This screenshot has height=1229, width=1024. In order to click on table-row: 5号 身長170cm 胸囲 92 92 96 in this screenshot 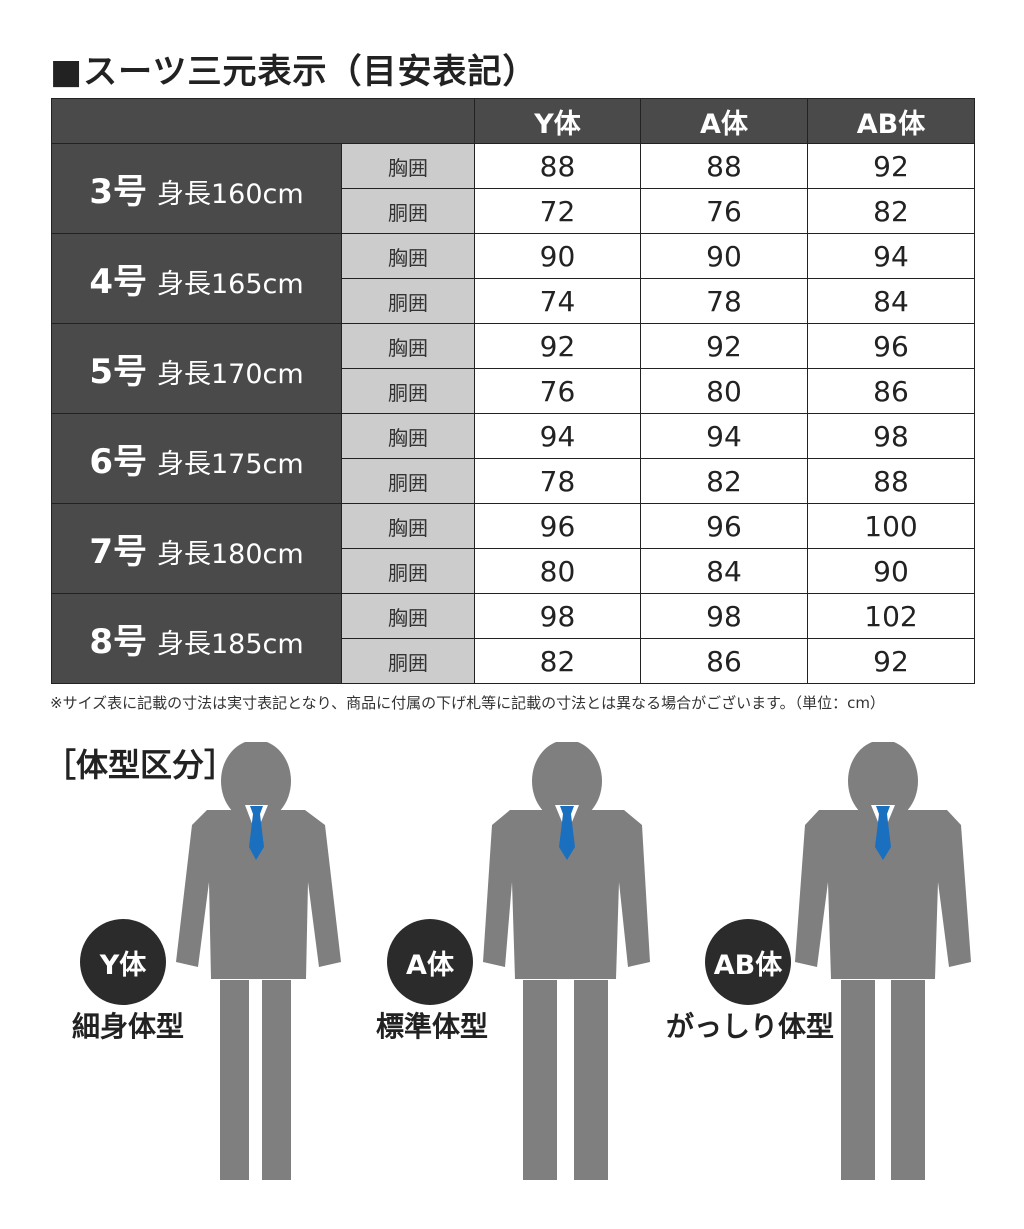, I will do `click(513, 368)`.